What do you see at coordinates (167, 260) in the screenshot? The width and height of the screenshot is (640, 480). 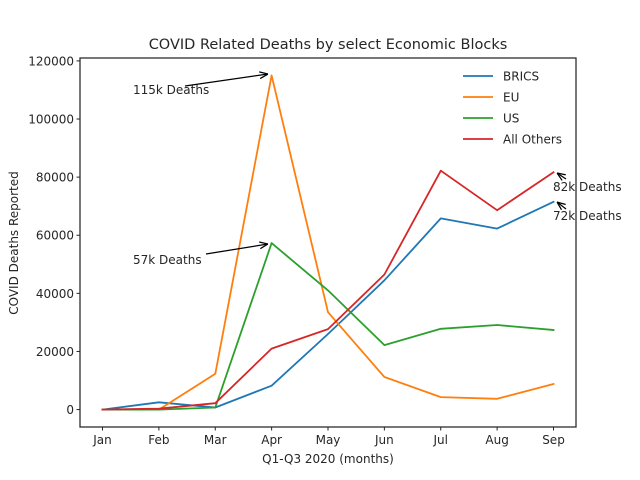 I see `annotation-label: 57k Deaths` at bounding box center [167, 260].